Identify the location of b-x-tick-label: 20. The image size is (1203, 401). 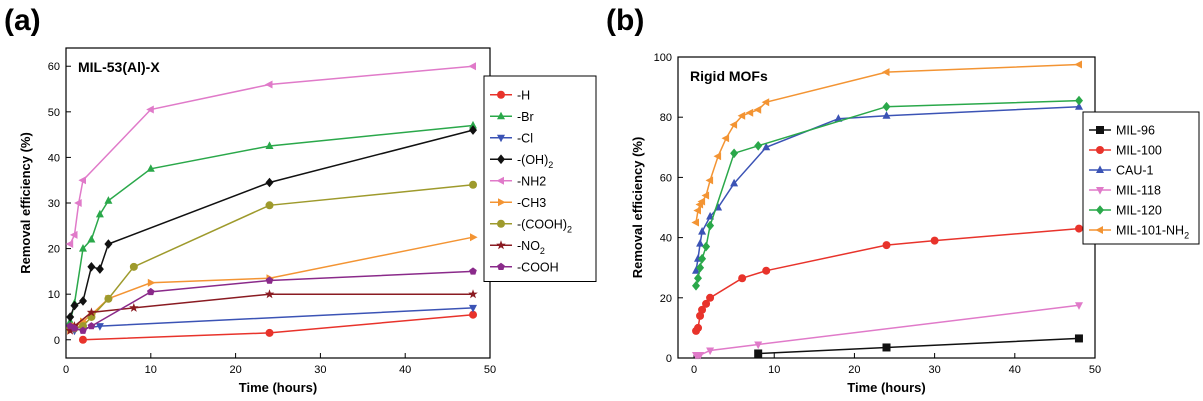
(854, 370).